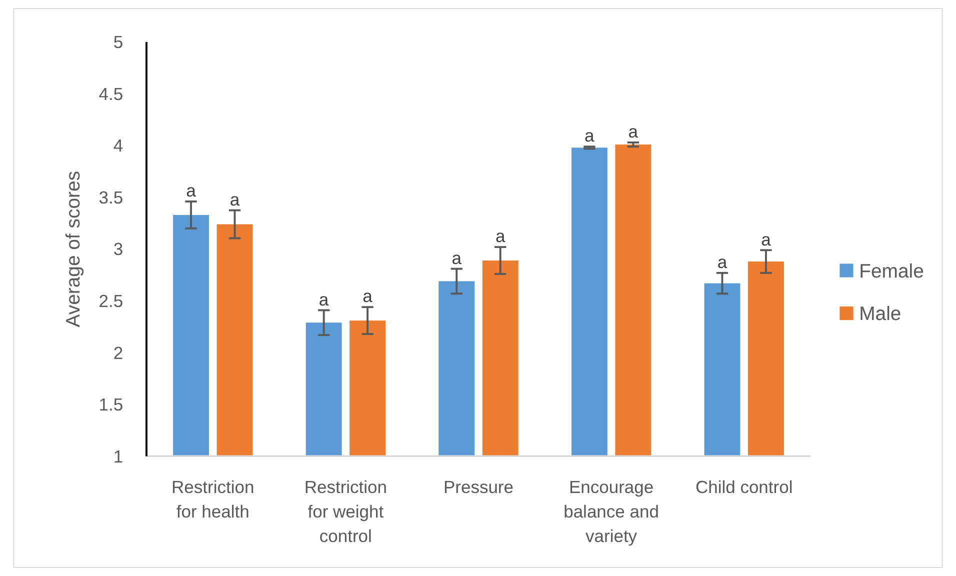  Describe the element at coordinates (891, 271) in the screenshot. I see `legend-label: Female` at that location.